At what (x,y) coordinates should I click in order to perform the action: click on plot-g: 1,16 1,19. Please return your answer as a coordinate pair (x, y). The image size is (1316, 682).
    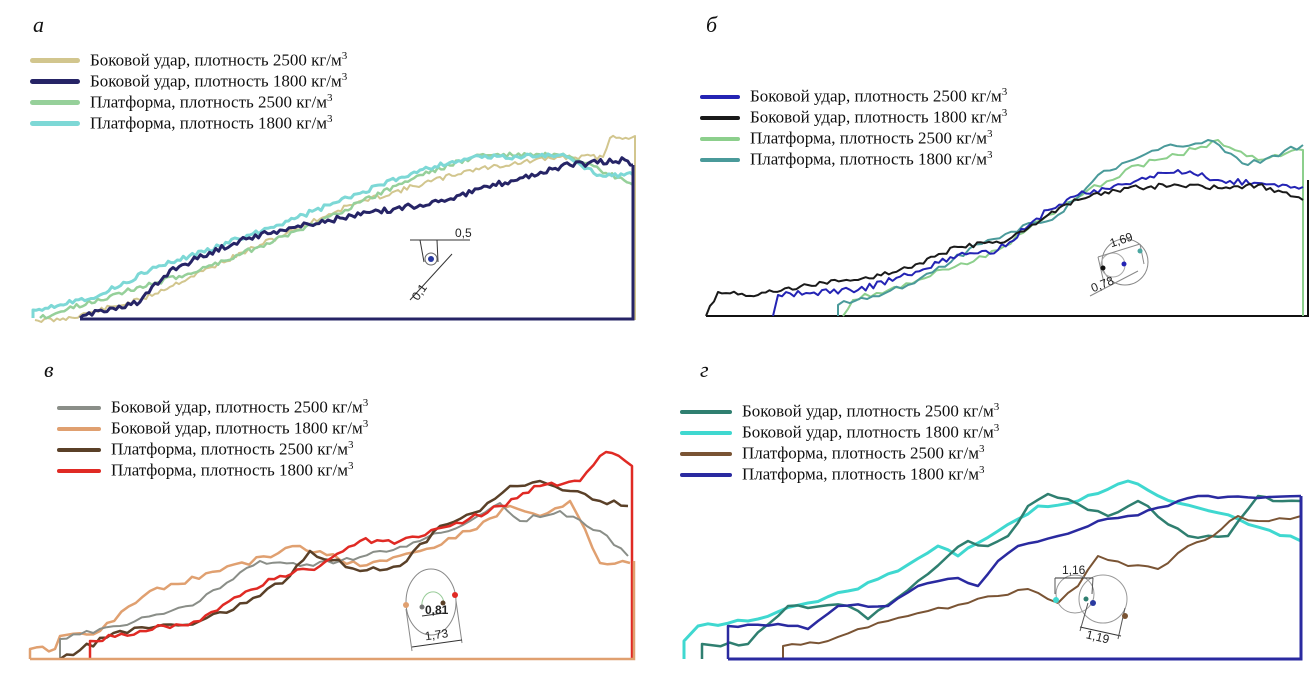
    Looking at the image, I should click on (992, 570).